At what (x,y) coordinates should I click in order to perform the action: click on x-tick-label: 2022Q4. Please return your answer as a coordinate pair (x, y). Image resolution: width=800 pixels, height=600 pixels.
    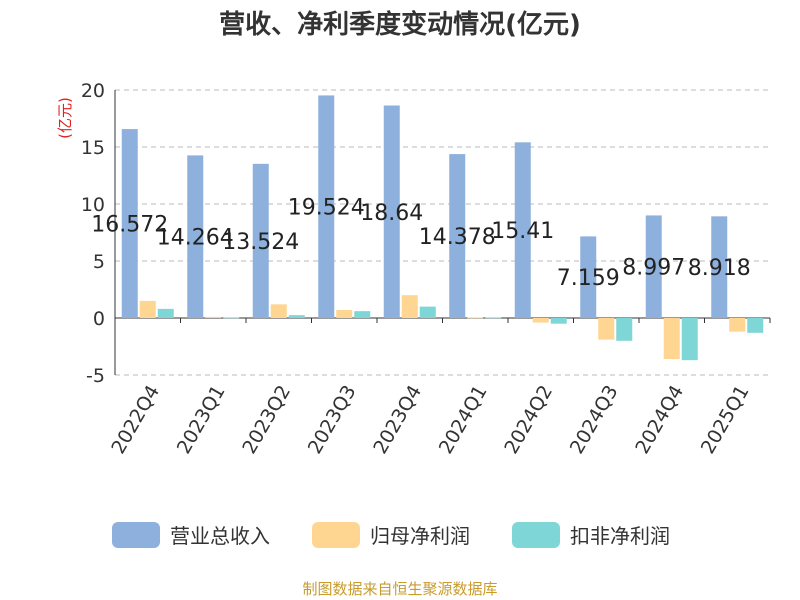
    Looking at the image, I should click on (135, 420).